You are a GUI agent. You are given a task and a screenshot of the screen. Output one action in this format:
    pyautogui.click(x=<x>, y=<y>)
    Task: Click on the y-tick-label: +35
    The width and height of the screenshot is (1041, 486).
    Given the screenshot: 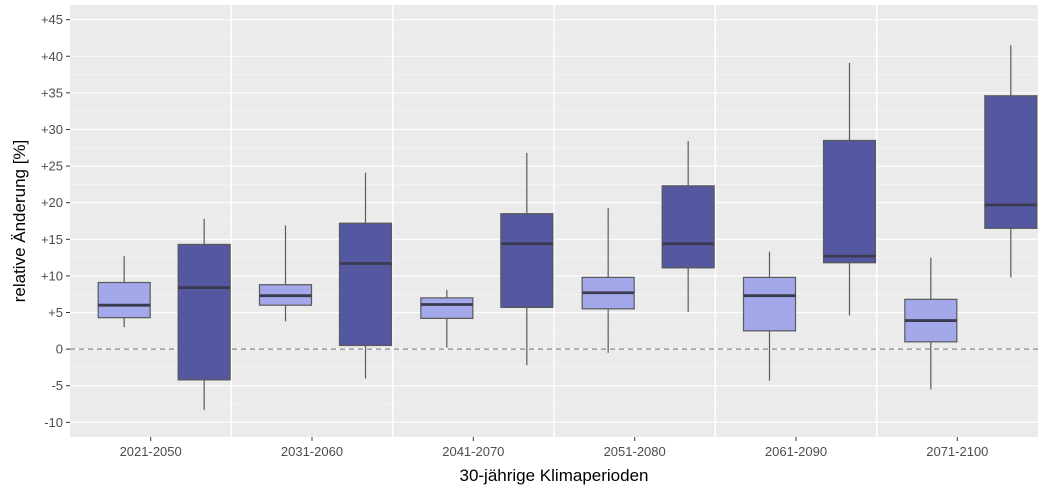 What is the action you would take?
    pyautogui.click(x=52, y=92)
    